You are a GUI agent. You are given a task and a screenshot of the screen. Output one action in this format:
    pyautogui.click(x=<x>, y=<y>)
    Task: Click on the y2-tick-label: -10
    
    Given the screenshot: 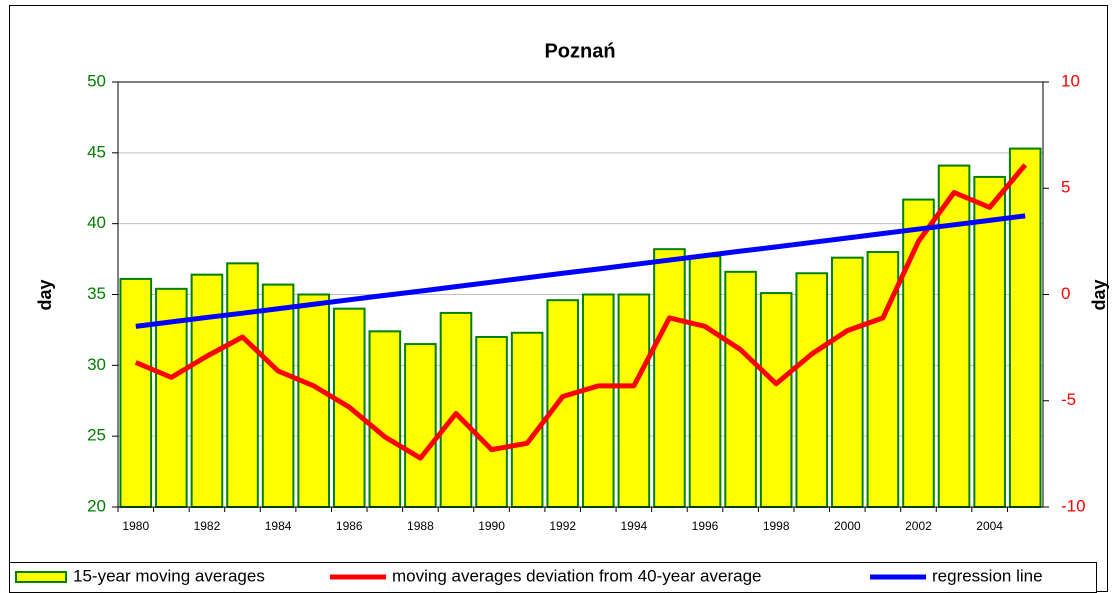 What is the action you would take?
    pyautogui.click(x=1073, y=505)
    